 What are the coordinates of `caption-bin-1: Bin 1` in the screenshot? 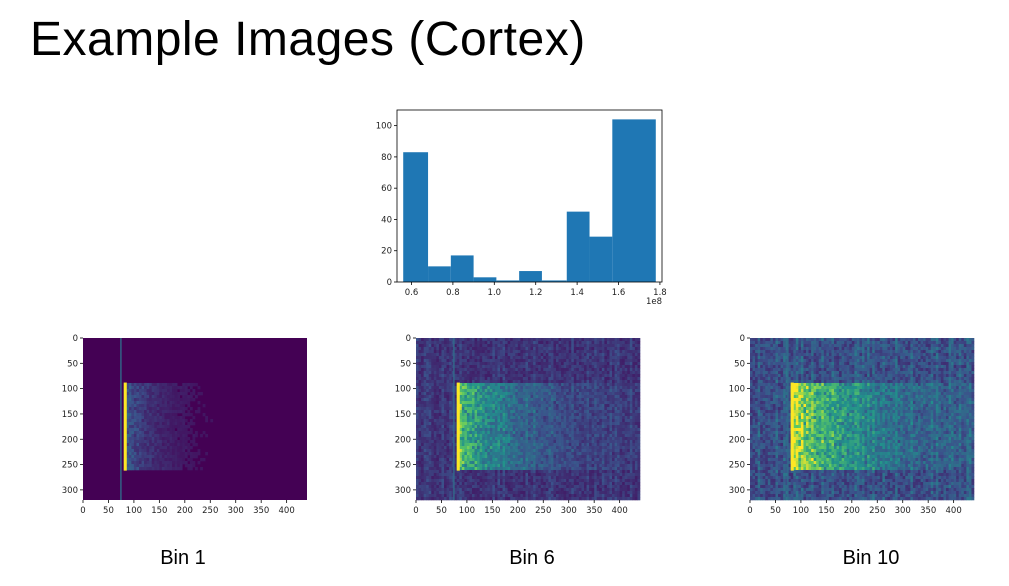 It's located at (183, 558).